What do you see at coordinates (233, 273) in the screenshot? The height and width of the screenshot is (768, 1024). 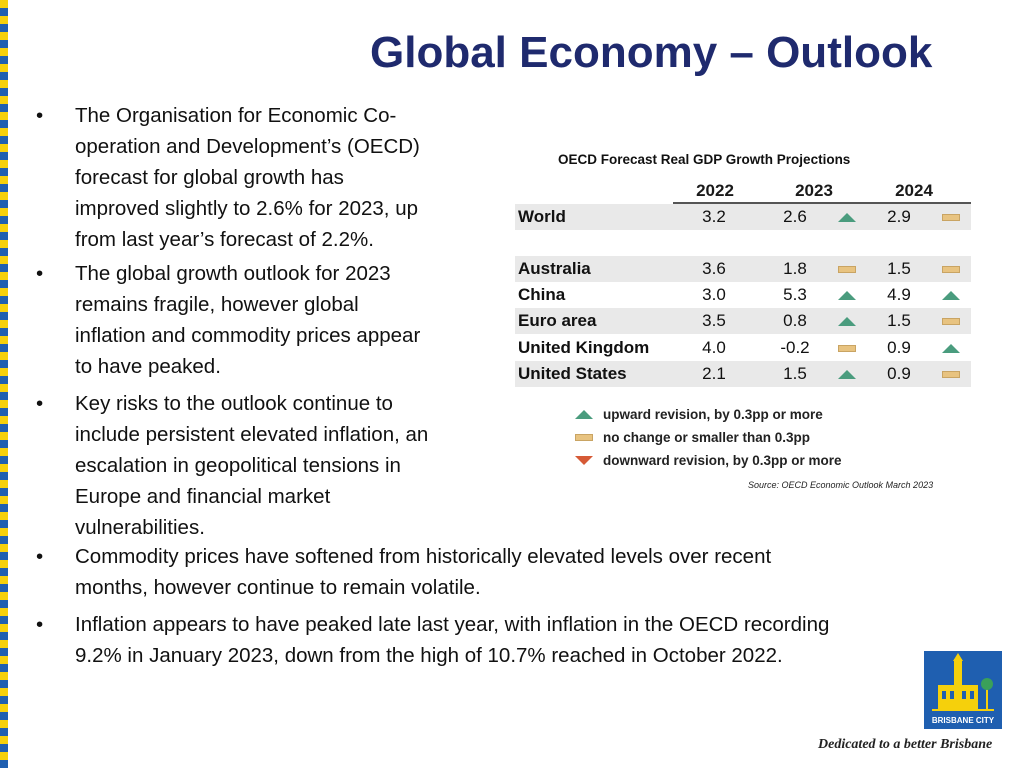 I see `bullet-line: The global growth outlook for 2023` at bounding box center [233, 273].